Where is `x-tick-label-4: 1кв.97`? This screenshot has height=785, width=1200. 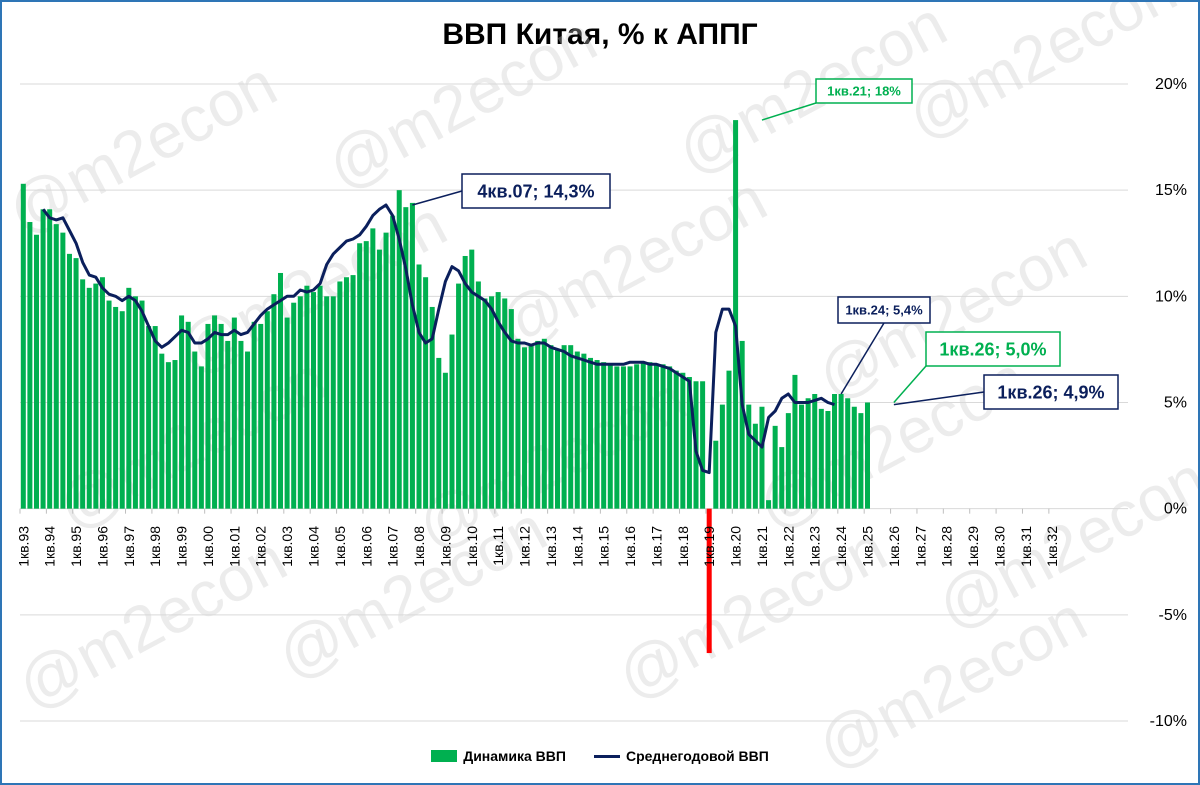
x-tick-label-4: 1кв.97 is located at coordinates (129, 546).